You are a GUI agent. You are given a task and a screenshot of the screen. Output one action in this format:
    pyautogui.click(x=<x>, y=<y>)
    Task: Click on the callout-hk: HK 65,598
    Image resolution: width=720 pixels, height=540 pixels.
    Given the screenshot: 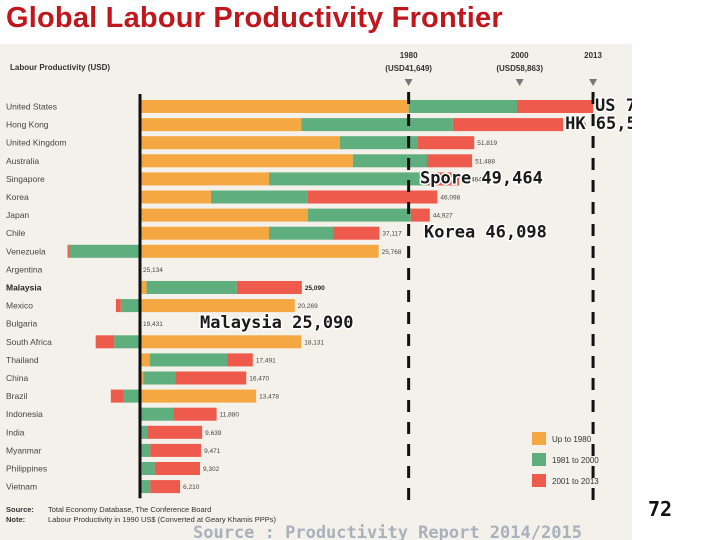 What is the action you would take?
    pyautogui.click(x=598, y=124)
    